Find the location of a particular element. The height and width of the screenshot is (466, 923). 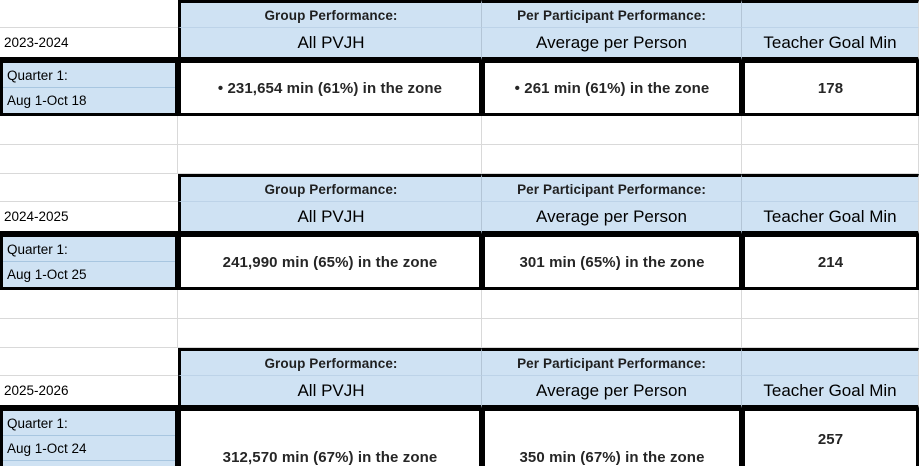

participant-value: • 261 min (61%) in the zone is located at coordinates (612, 88).